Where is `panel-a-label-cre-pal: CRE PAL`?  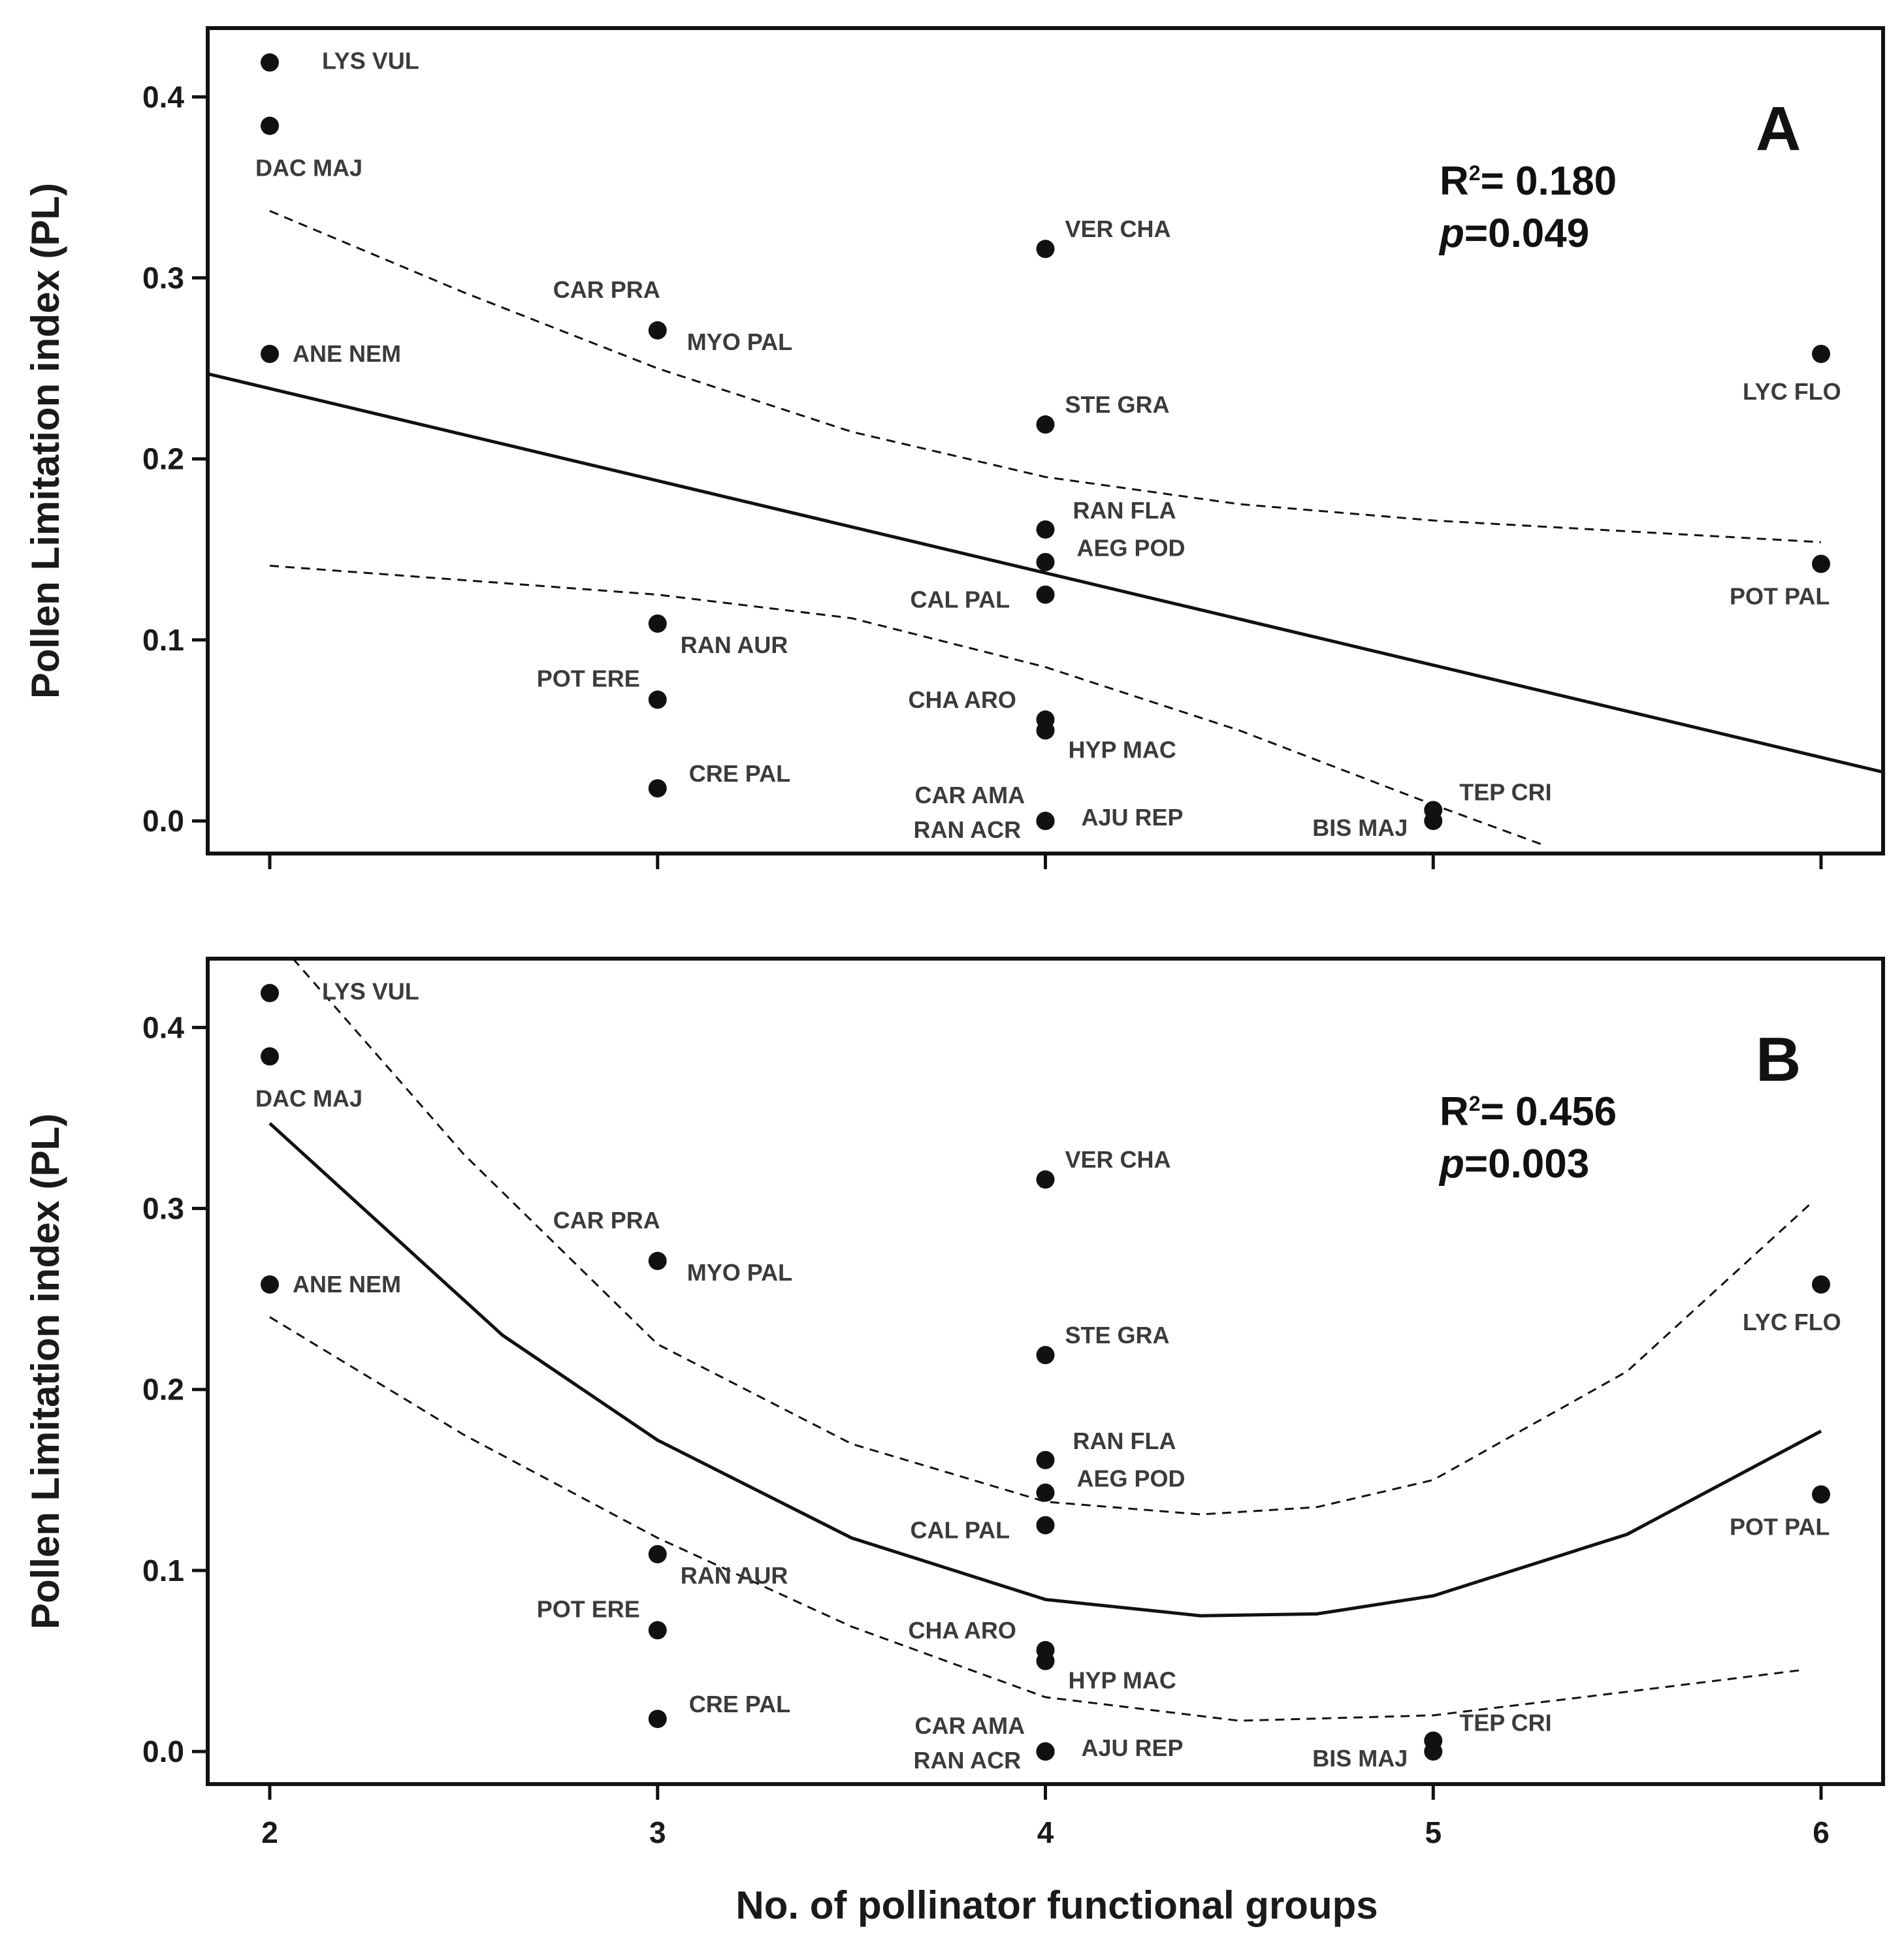 panel-a-label-cre-pal: CRE PAL is located at coordinates (739, 773).